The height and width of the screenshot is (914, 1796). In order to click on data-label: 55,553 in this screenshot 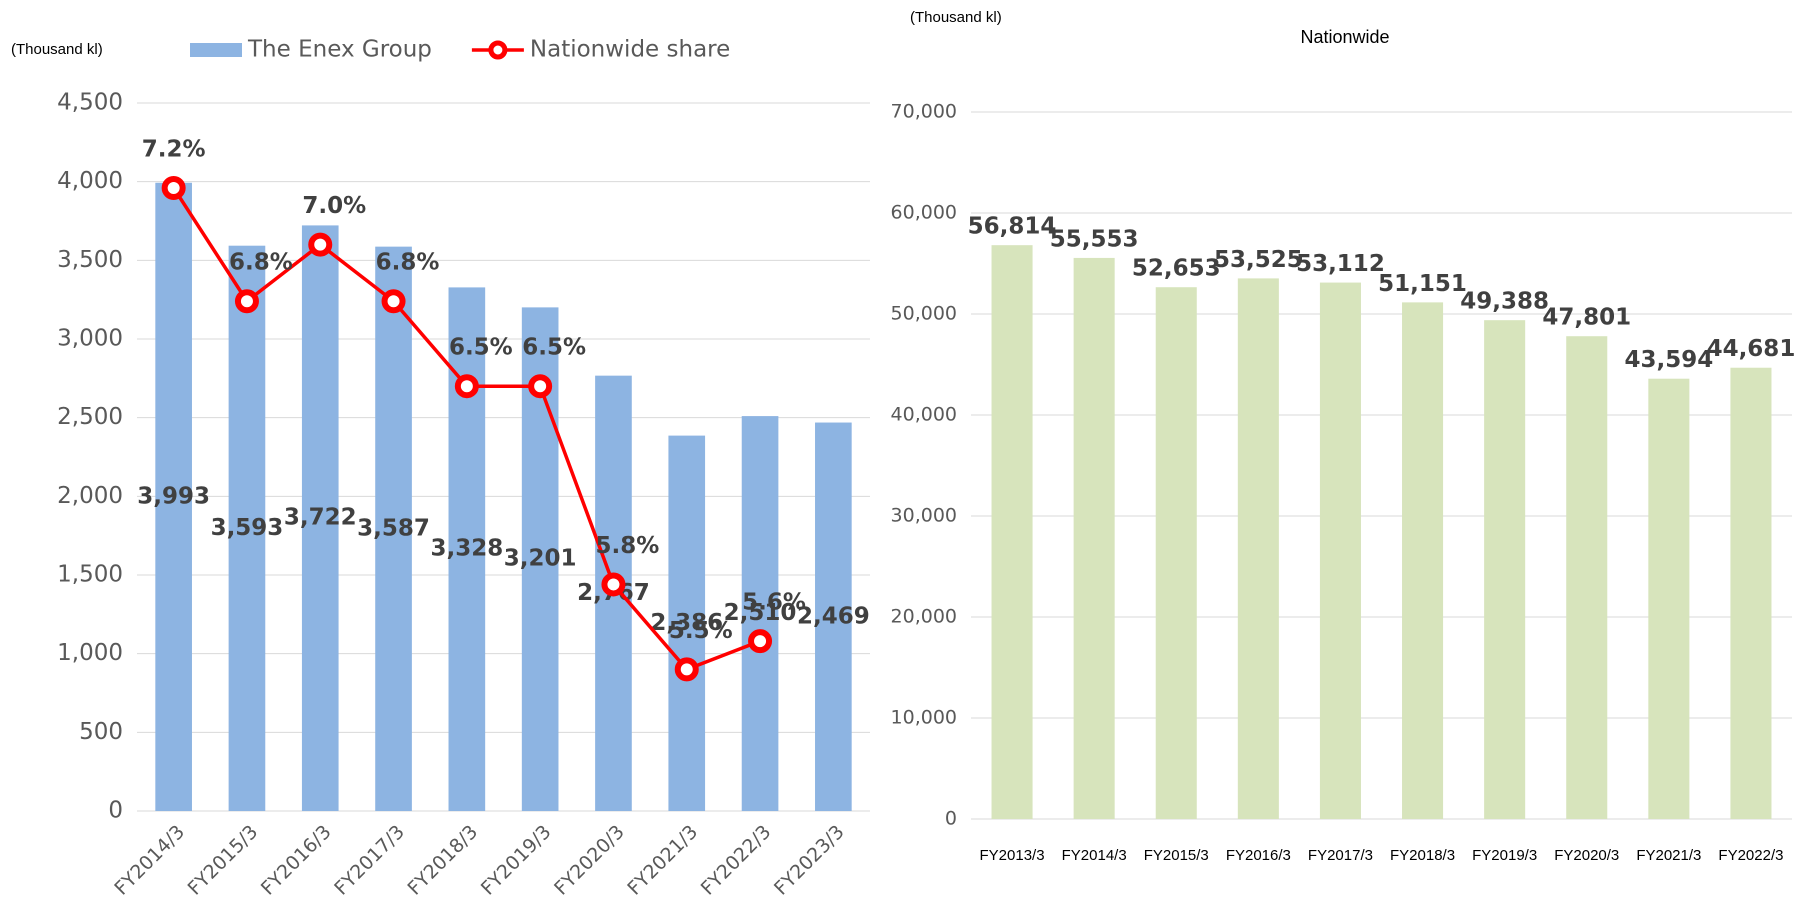, I will do `click(1094, 239)`.